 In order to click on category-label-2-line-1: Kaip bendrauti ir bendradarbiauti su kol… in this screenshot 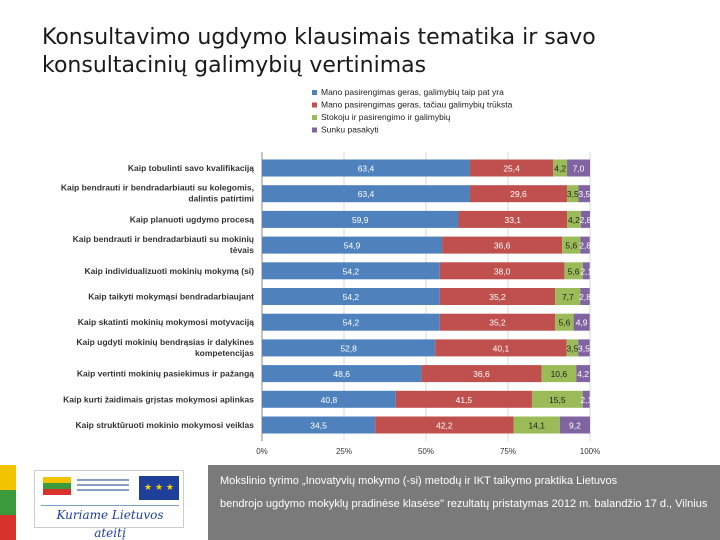, I will do `click(157, 188)`.